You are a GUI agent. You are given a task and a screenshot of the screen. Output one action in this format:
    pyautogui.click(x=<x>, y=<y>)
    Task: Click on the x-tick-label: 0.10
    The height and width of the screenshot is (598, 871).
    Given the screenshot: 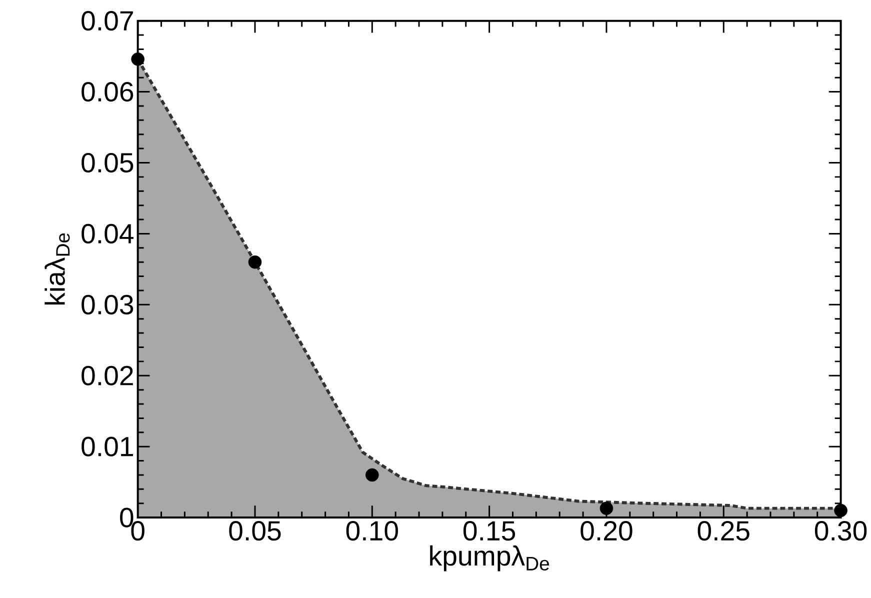 What is the action you would take?
    pyautogui.click(x=372, y=531)
    